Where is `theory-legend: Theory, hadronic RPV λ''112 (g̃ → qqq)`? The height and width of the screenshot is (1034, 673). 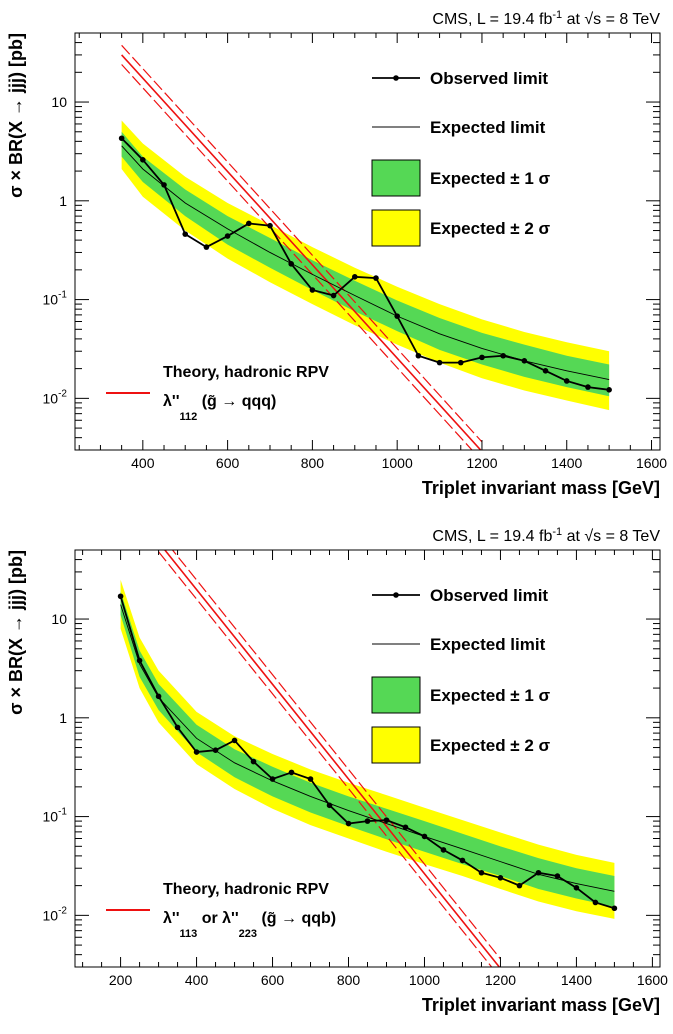
theory-legend: Theory, hadronic RPV λ''112 (g̃ → qqq) is located at coordinates (217, 393).